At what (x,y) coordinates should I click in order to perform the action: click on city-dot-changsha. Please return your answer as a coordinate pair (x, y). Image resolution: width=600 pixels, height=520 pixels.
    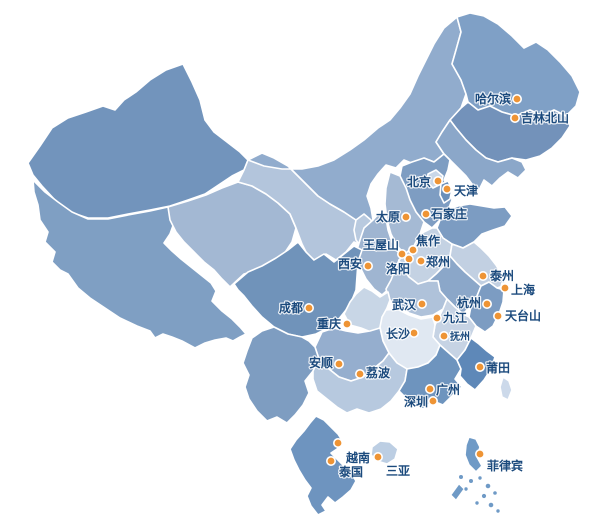
    Looking at the image, I should click on (413, 332).